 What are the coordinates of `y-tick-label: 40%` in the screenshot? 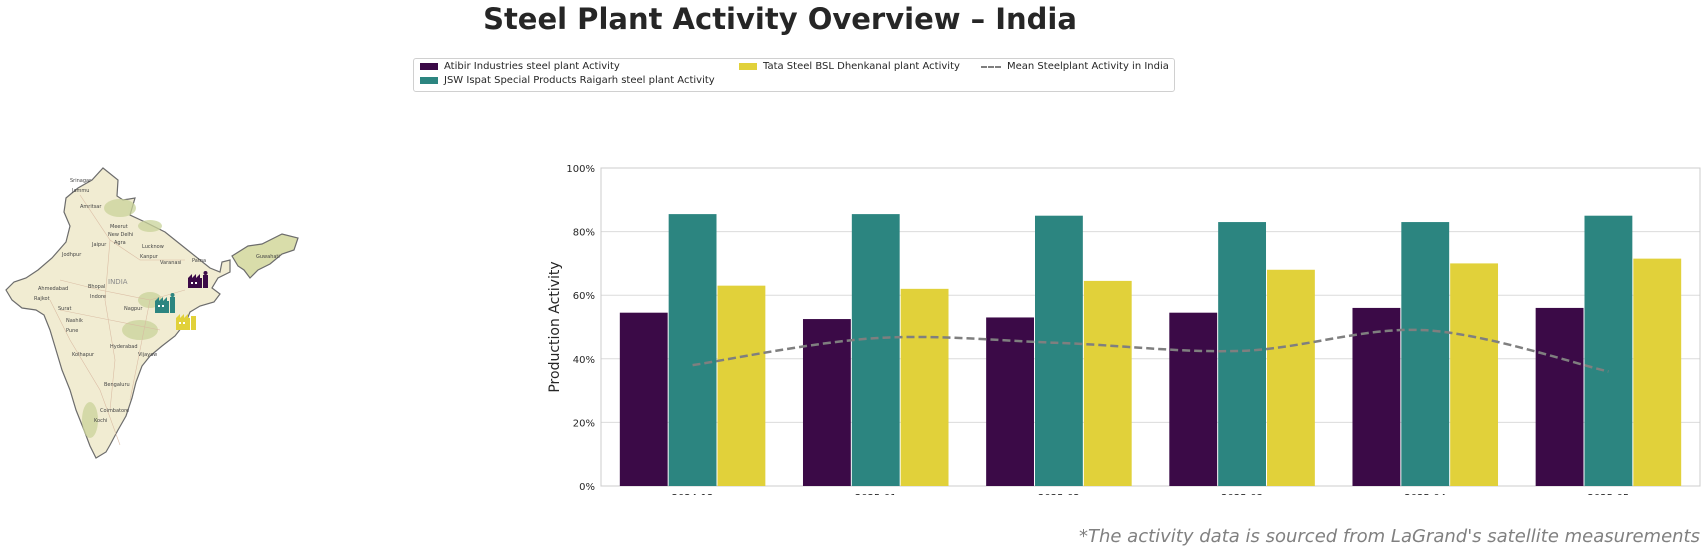 It's located at (584, 360).